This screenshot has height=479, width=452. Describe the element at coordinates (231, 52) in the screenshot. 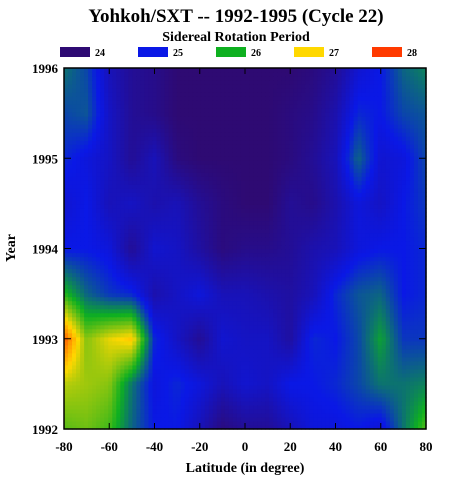

I see `legend-swatch` at that location.